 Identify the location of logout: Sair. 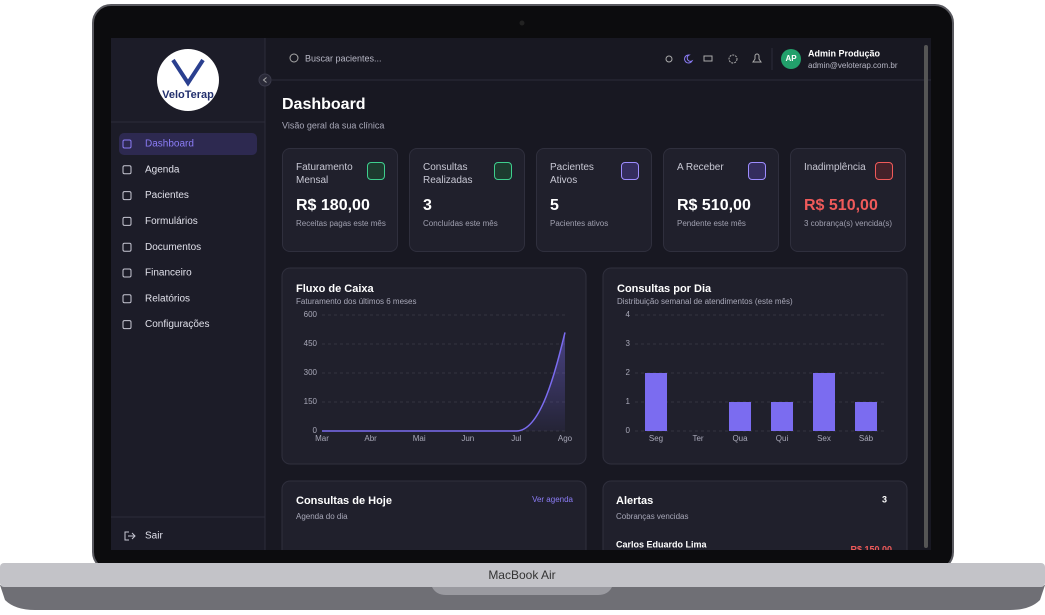
(154, 536).